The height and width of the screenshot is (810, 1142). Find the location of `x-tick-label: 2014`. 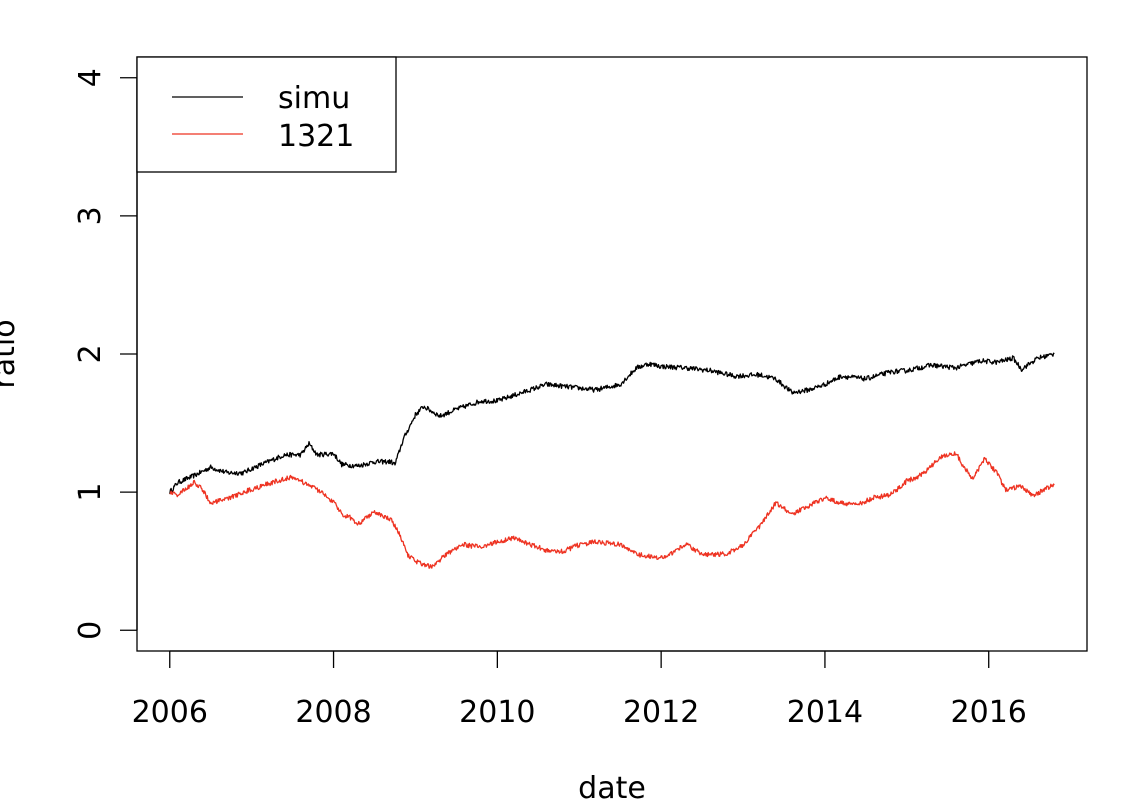

x-tick-label: 2014 is located at coordinates (825, 712).